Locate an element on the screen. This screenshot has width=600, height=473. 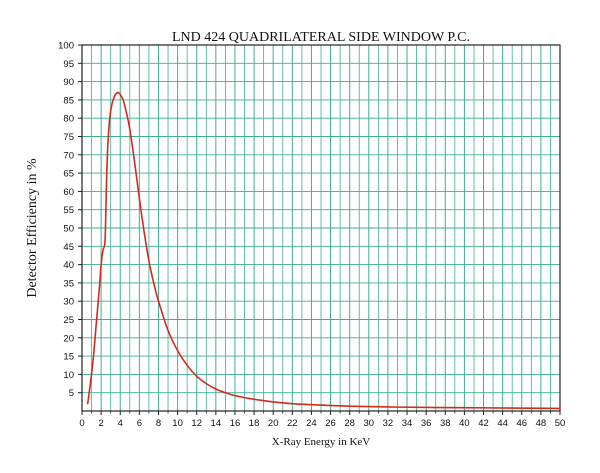
x-tick-label: 14 is located at coordinates (216, 423).